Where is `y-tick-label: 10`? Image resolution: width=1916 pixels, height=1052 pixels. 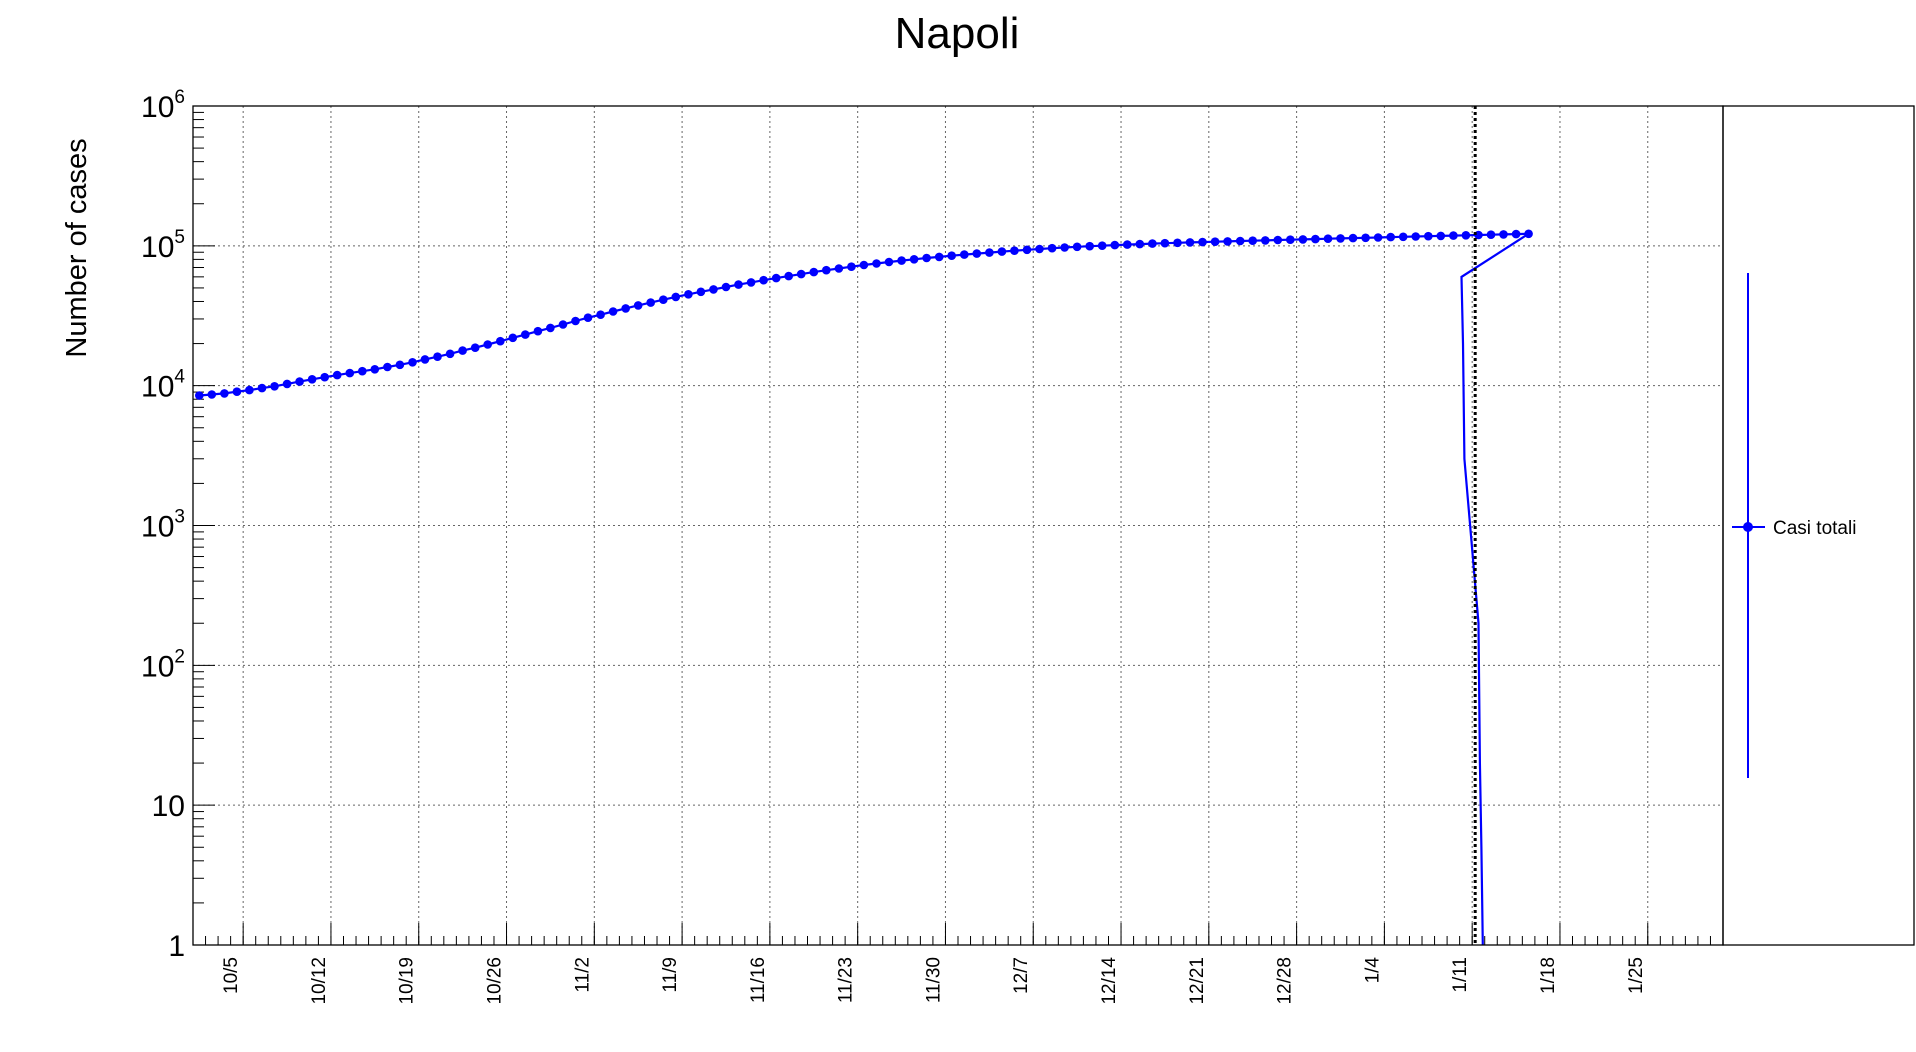
y-tick-label: 10 is located at coordinates (168, 806).